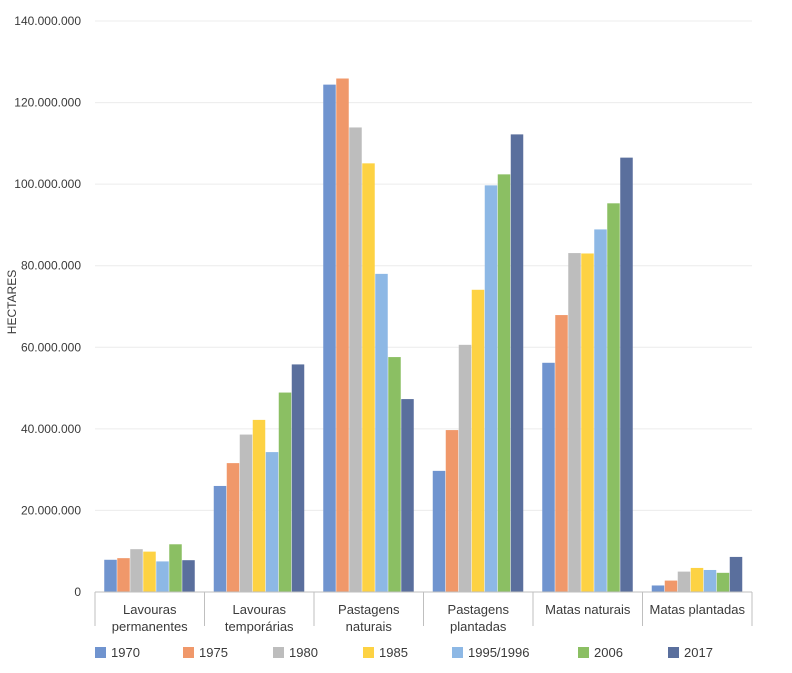 The image size is (792, 673). What do you see at coordinates (51, 510) in the screenshot?
I see `y-tick-label: 20.000.000` at bounding box center [51, 510].